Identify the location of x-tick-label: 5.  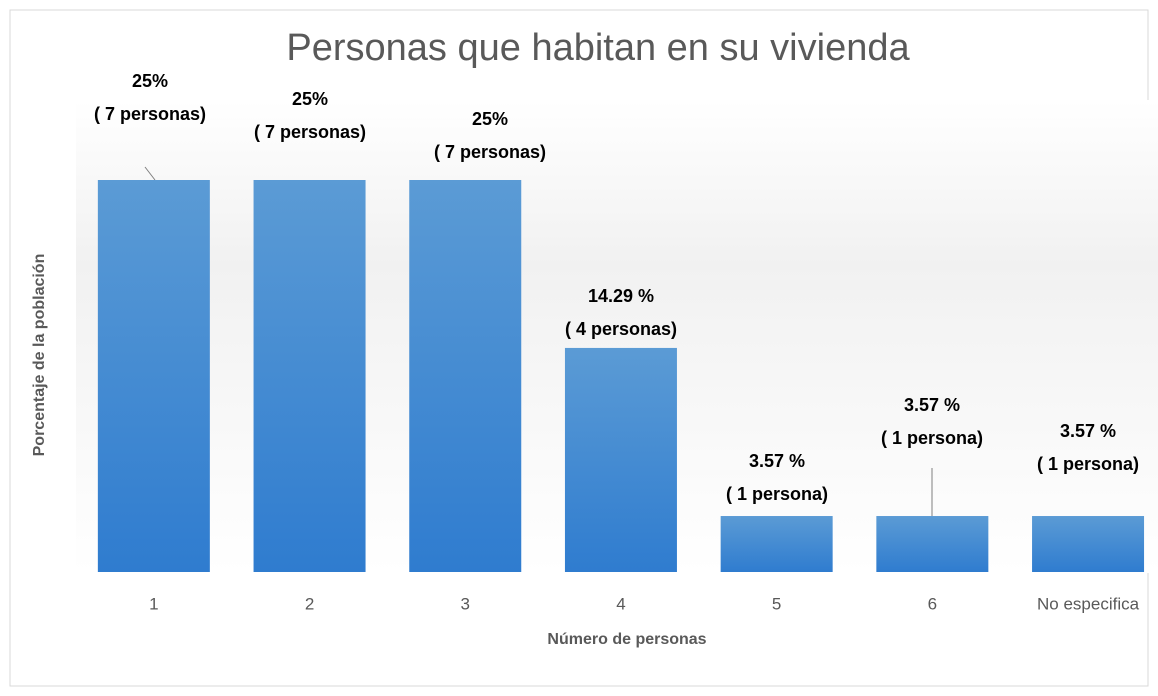
(776, 603).